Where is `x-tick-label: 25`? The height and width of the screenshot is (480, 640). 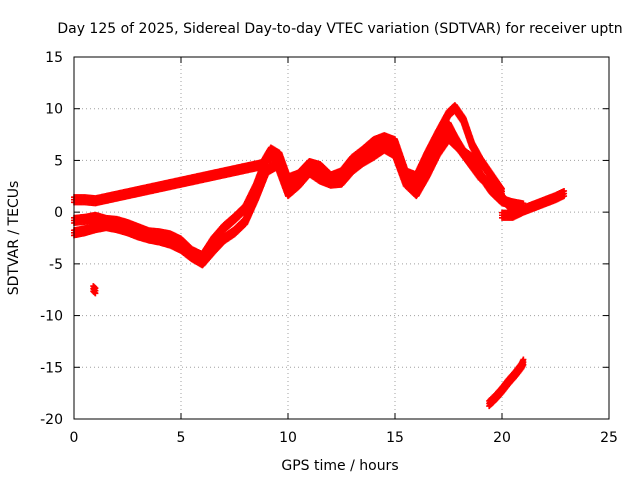 x-tick-label: 25 is located at coordinates (609, 438).